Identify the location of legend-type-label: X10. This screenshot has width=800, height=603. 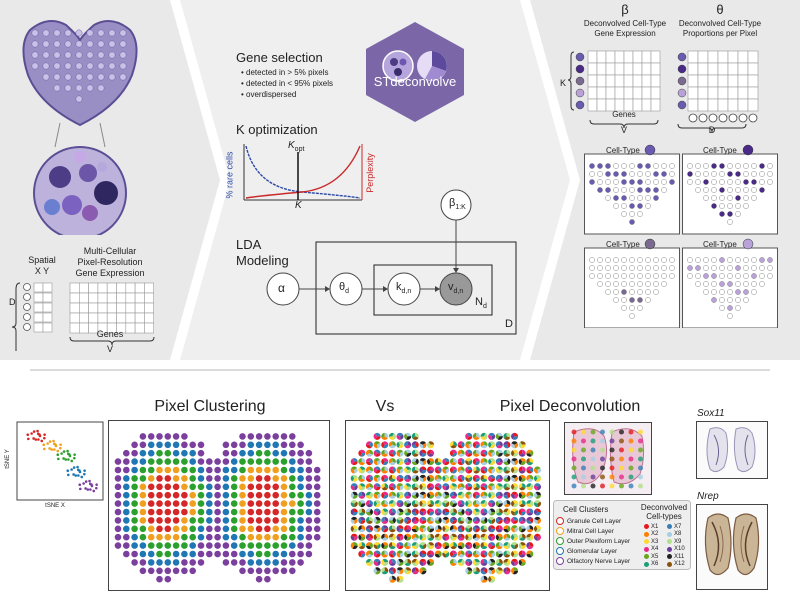
(679, 549).